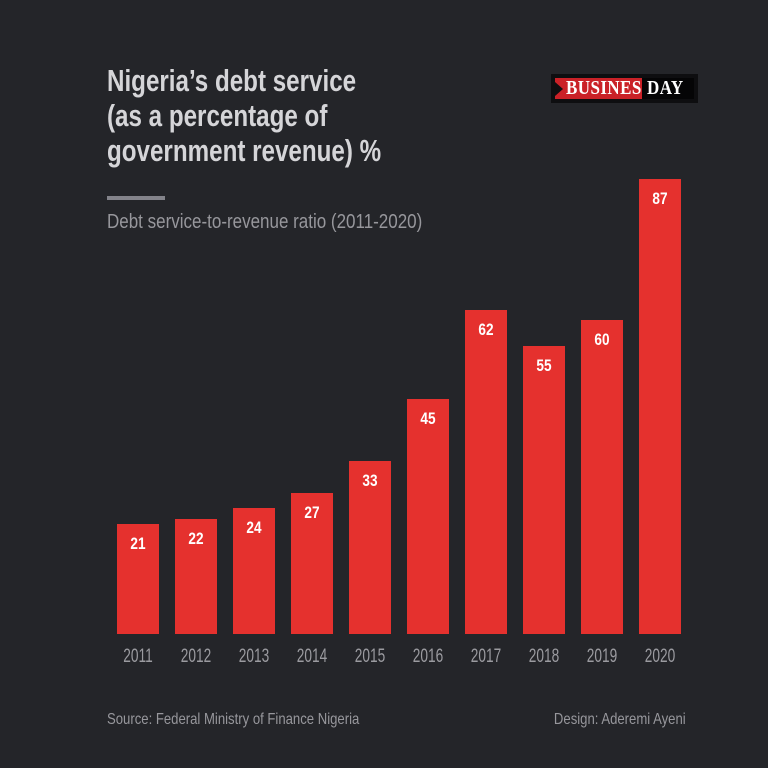  I want to click on x-axis-label: 2016, so click(428, 656).